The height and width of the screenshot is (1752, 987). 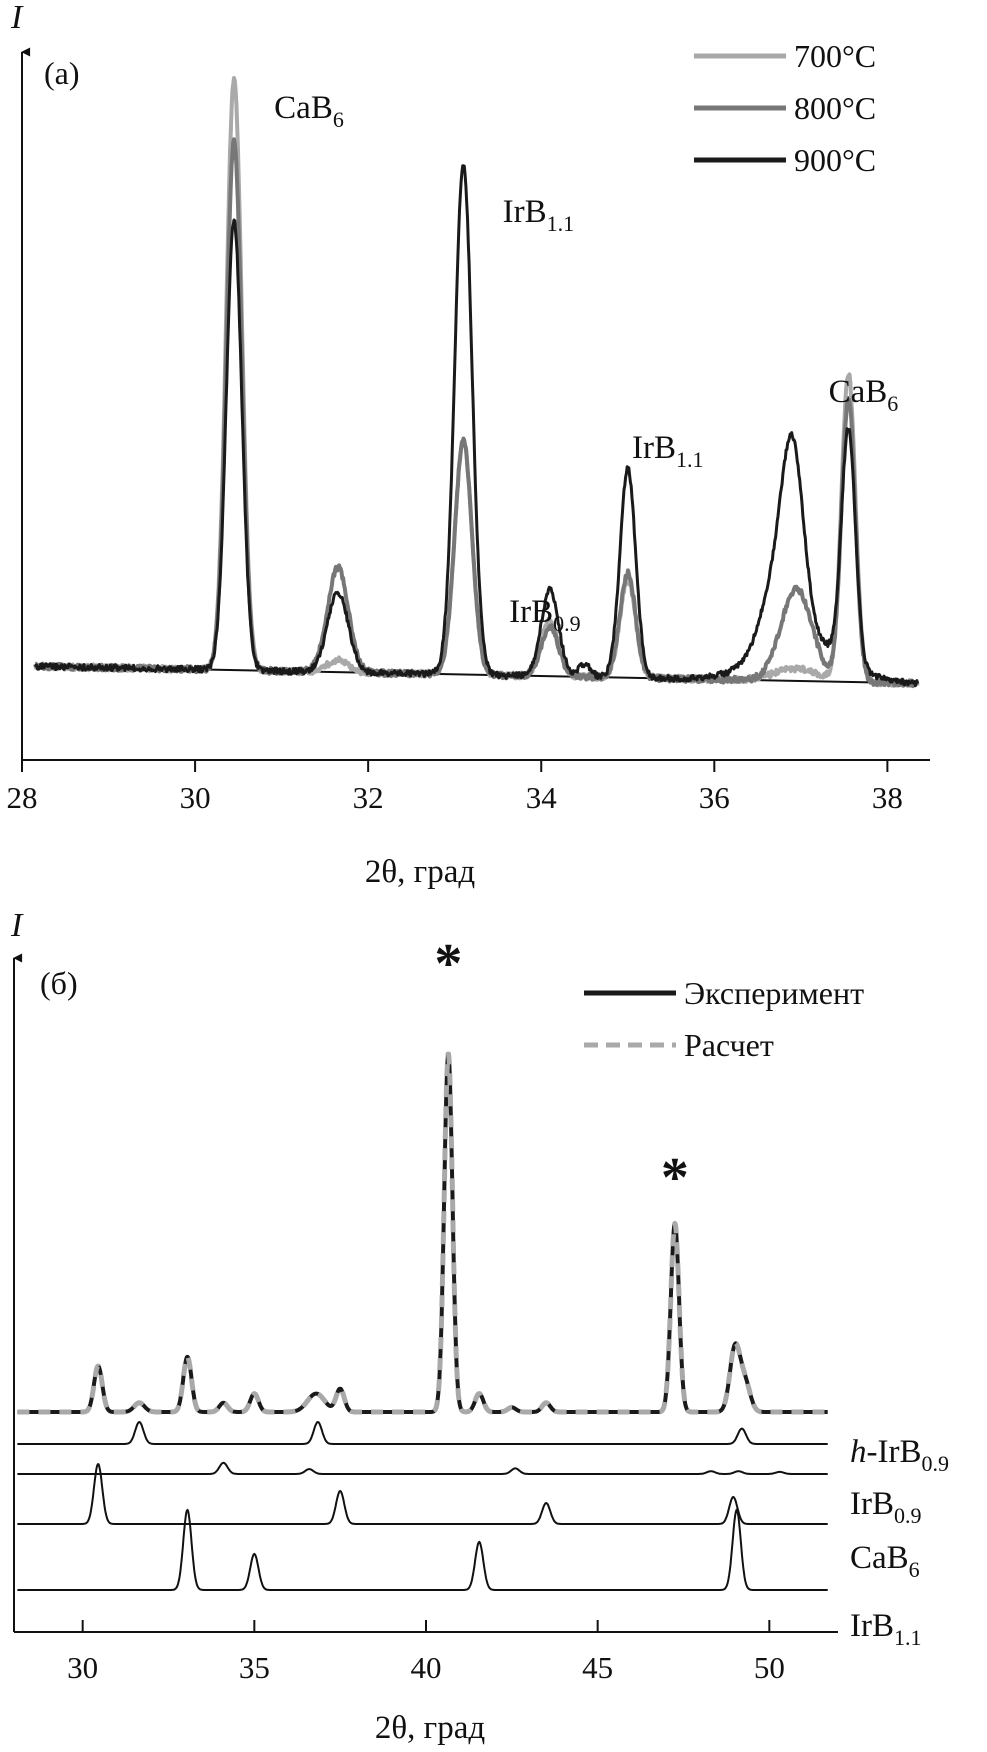 I want to click on legend-b: Эксперимент Расчет, so click(x=724, y=1019).